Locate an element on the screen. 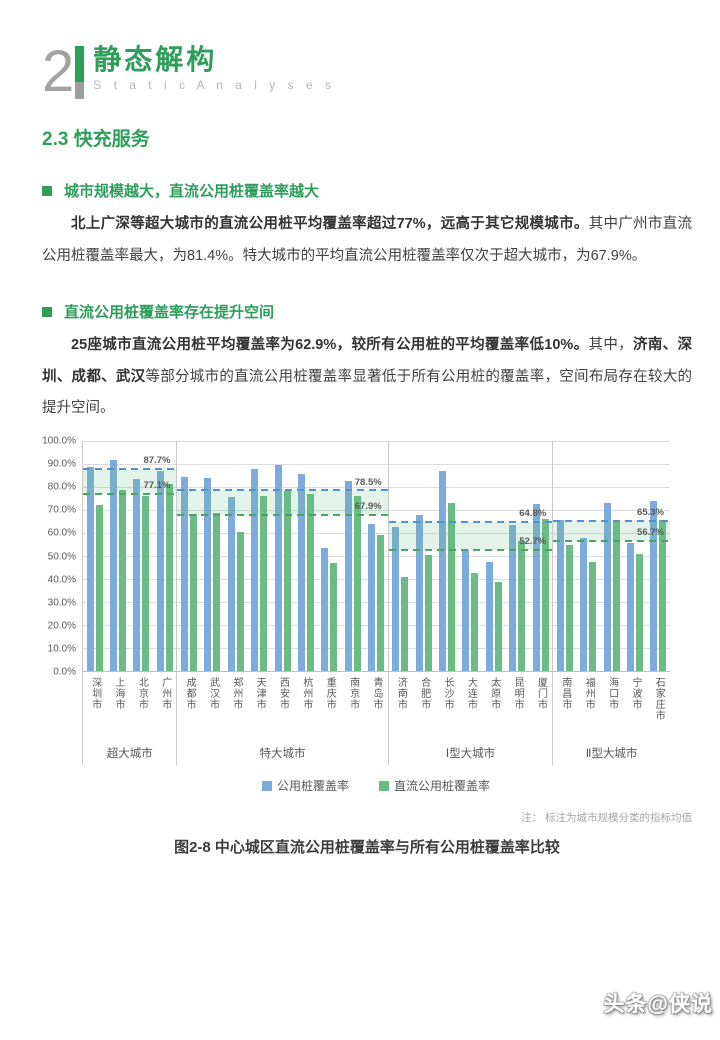  city-label-cell: 太原市 is located at coordinates (493, 705).